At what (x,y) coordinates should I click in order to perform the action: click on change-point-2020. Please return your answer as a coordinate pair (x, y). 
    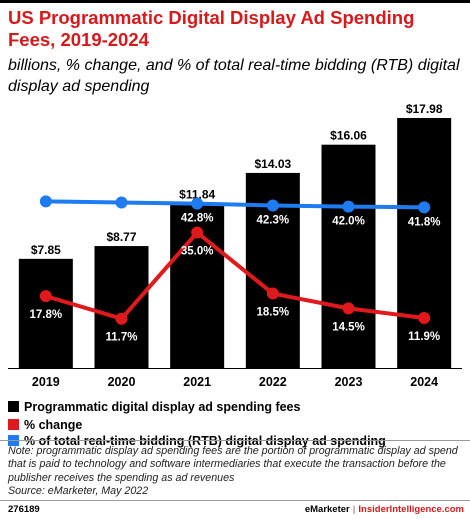
    Looking at the image, I should click on (121, 318).